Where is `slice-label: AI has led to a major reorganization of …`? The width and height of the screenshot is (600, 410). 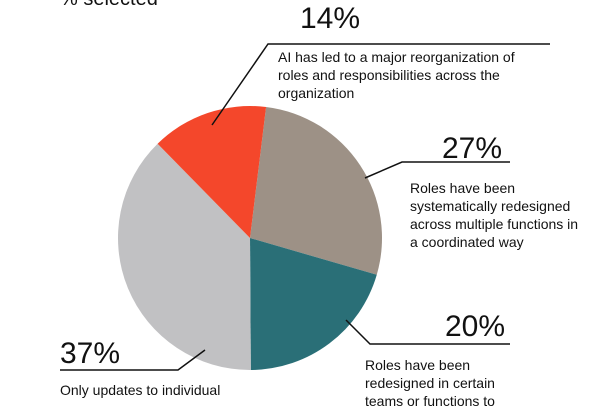 slice-label: AI has led to a major reorganization of … is located at coordinates (396, 75).